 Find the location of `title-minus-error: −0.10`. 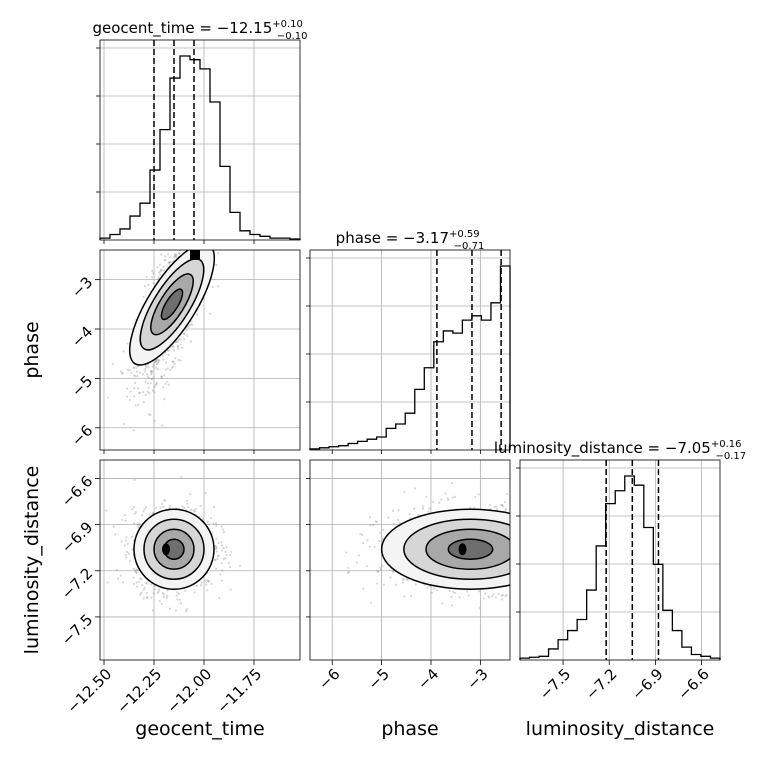

title-minus-error: −0.10 is located at coordinates (292, 36).